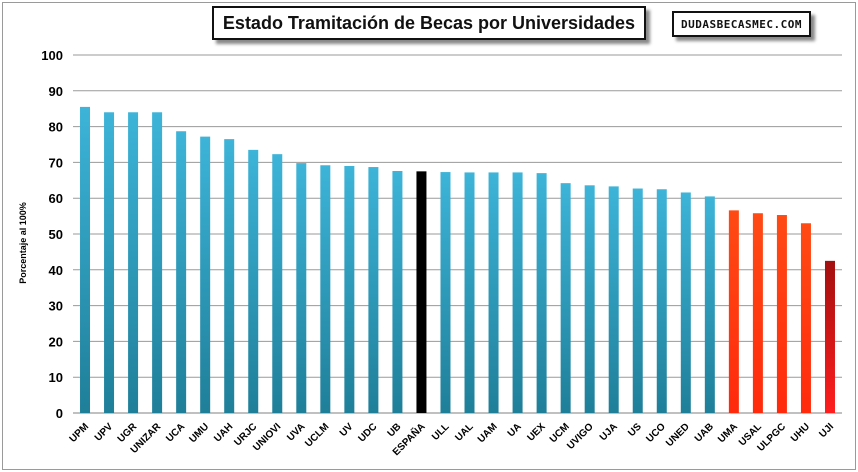 This screenshot has width=858, height=472. Describe the element at coordinates (395, 430) in the screenshot. I see `x-tick-label: UB` at that location.